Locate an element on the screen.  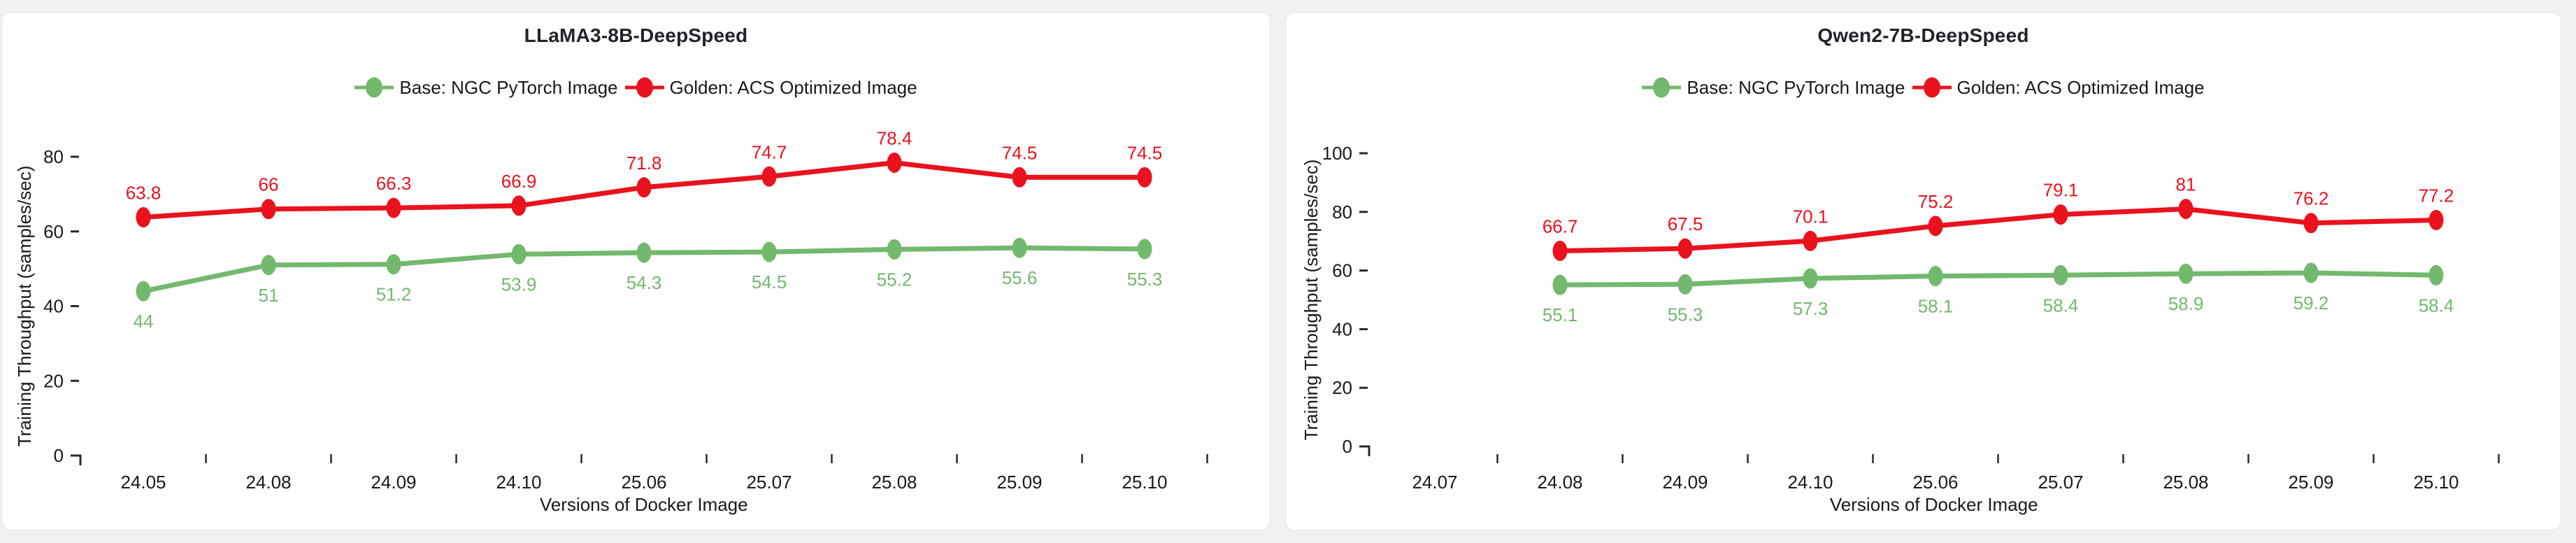
data-point-label: 74.5 is located at coordinates (1020, 152).